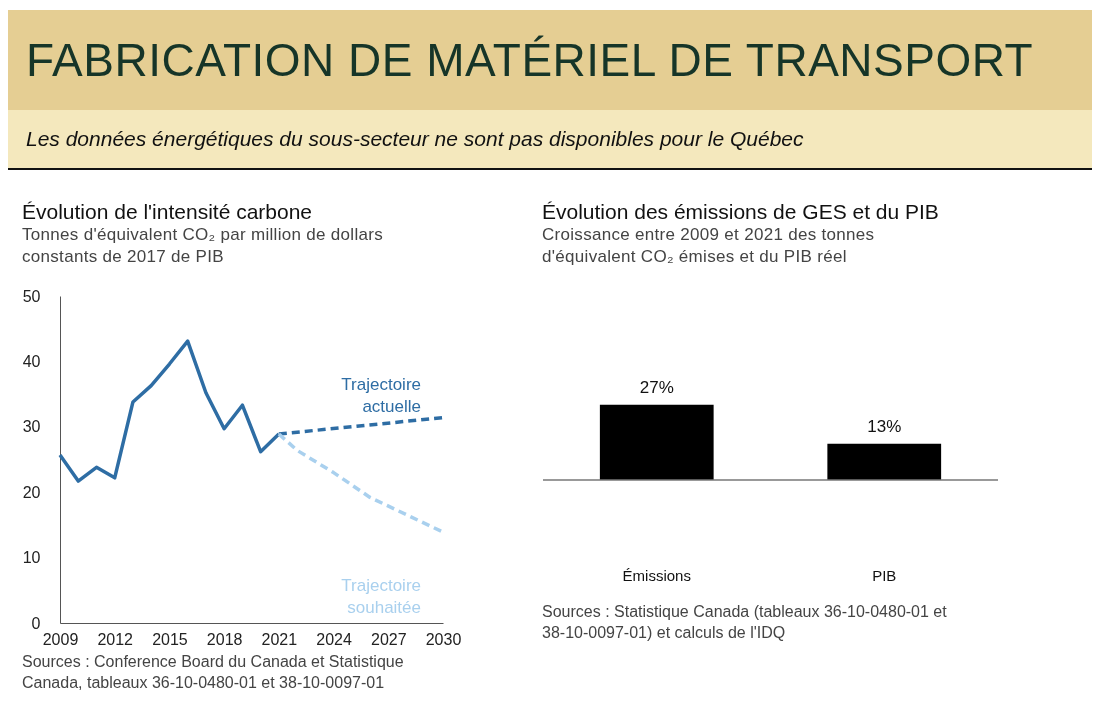  I want to click on data-label: 13%, so click(884, 426).